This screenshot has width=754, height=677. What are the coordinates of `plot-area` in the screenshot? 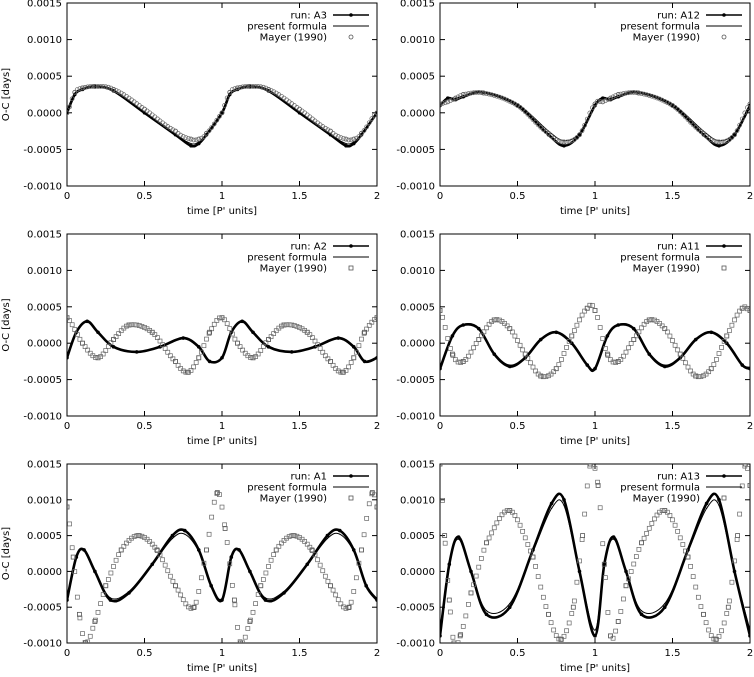 It's located at (595, 119).